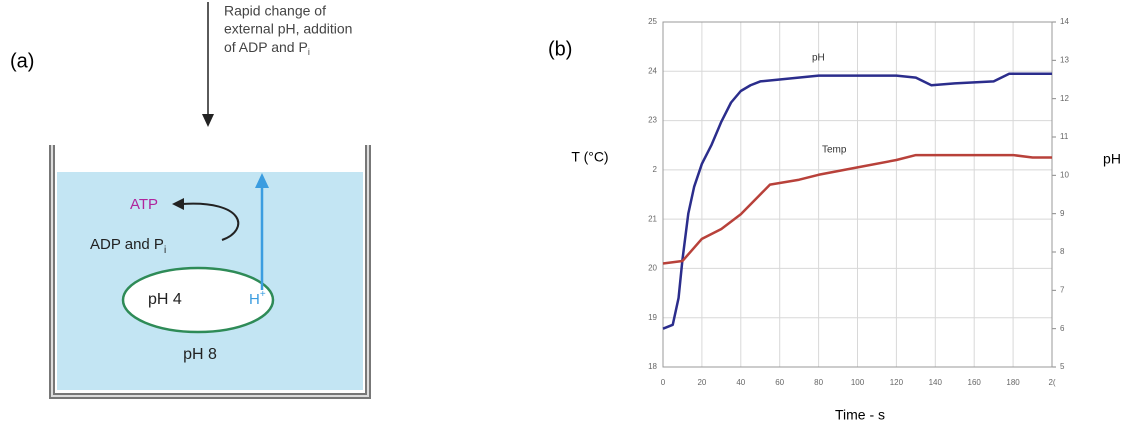 The image size is (1132, 430). I want to click on proton-arrow-head, so click(262, 180).